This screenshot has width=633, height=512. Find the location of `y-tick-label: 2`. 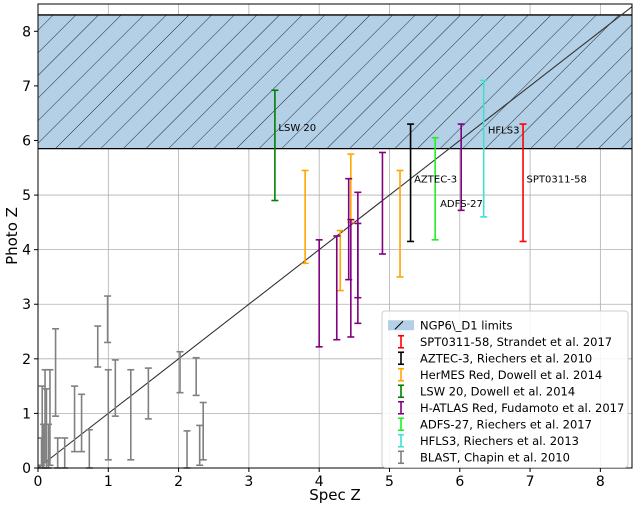

y-tick-label: 2 is located at coordinates (26, 360).